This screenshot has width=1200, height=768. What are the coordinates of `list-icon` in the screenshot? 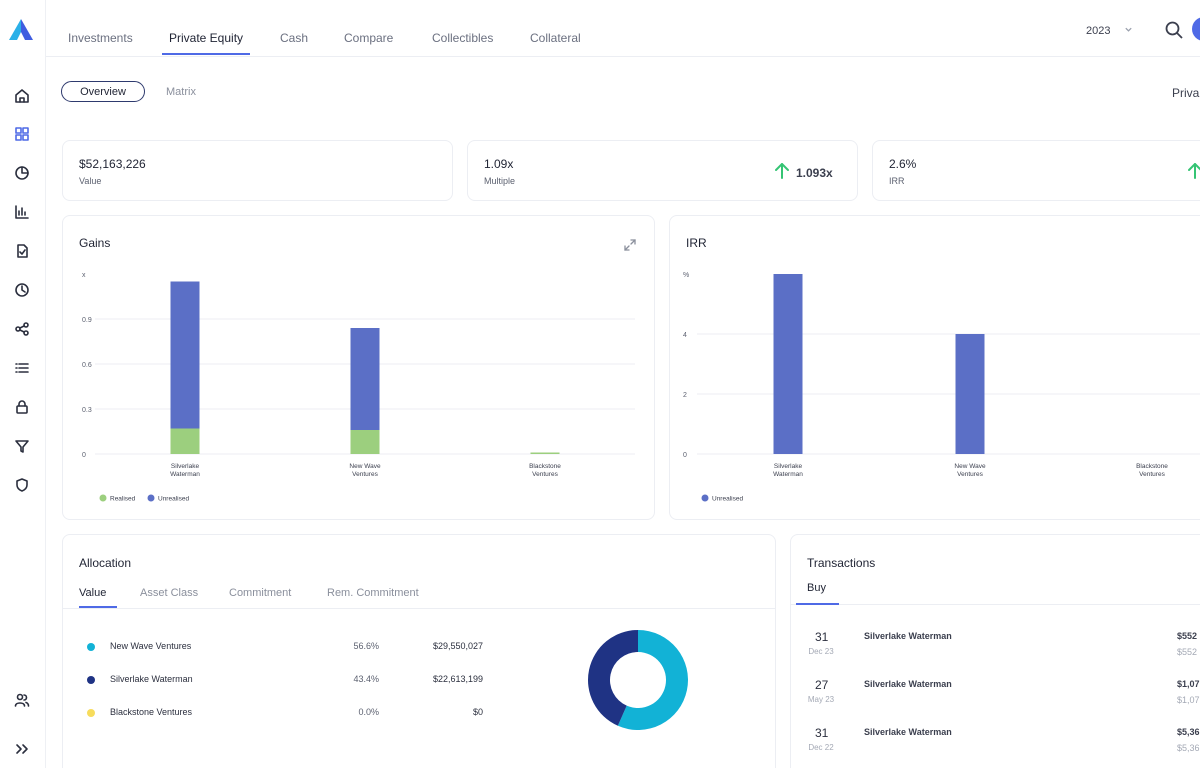 It's located at (22, 368).